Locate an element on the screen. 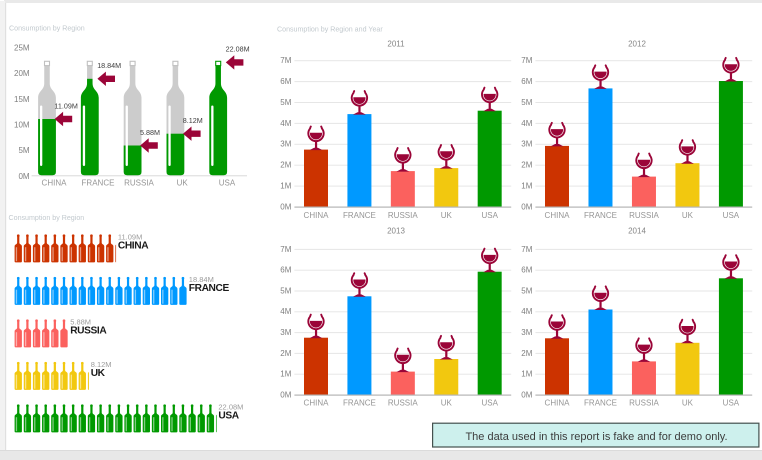 Image resolution: width=762 pixels, height=460 pixels. svg-text: 20M is located at coordinates (22, 73).